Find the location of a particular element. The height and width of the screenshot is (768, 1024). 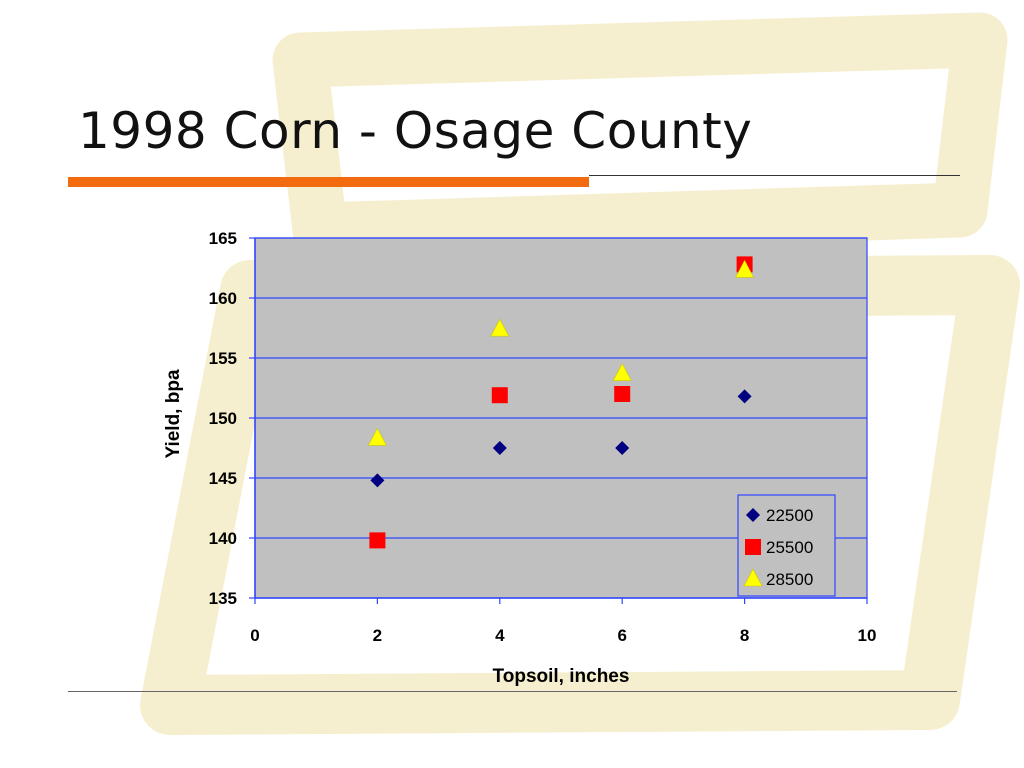

legend-label: 22500 is located at coordinates (789, 515).